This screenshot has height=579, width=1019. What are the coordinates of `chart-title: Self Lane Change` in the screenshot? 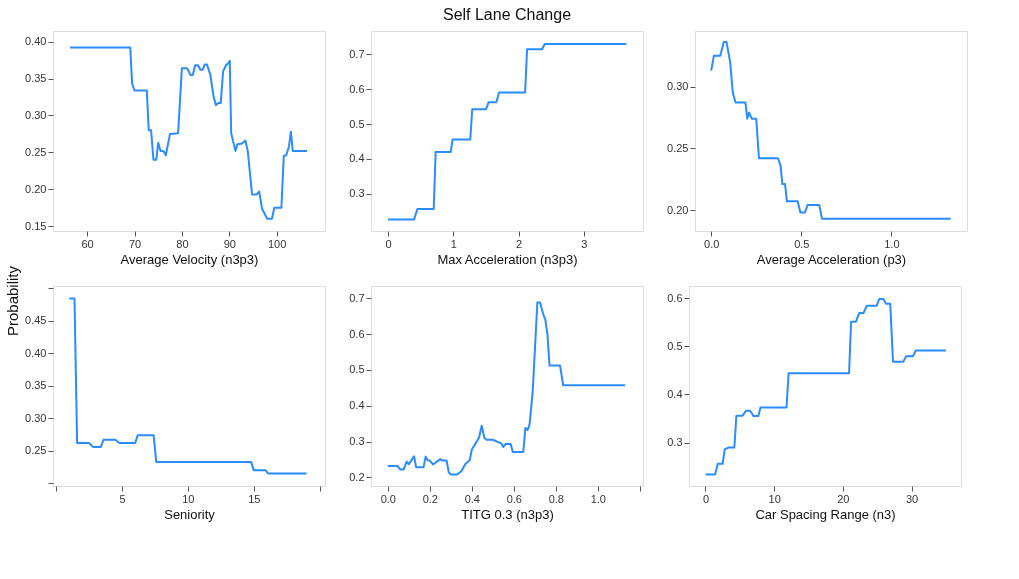 It's located at (507, 14).